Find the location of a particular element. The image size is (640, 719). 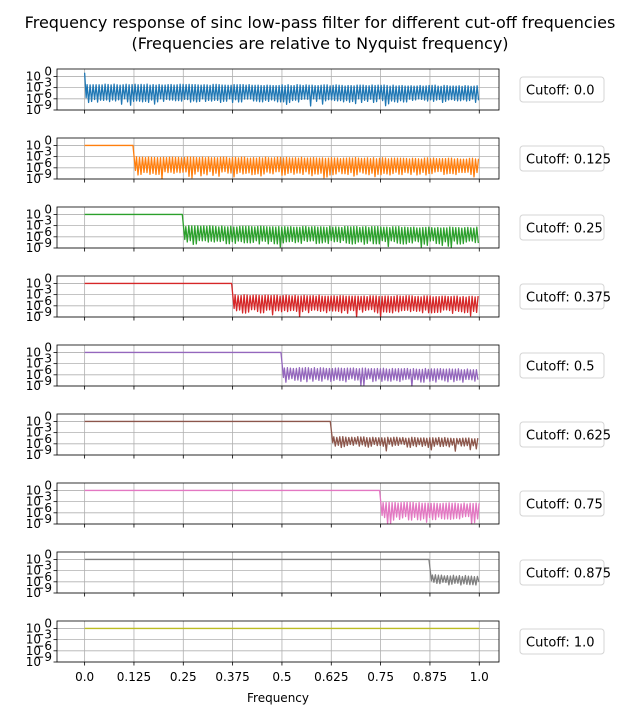

ytick-label-2-2: 10 is located at coordinates (33, 237).